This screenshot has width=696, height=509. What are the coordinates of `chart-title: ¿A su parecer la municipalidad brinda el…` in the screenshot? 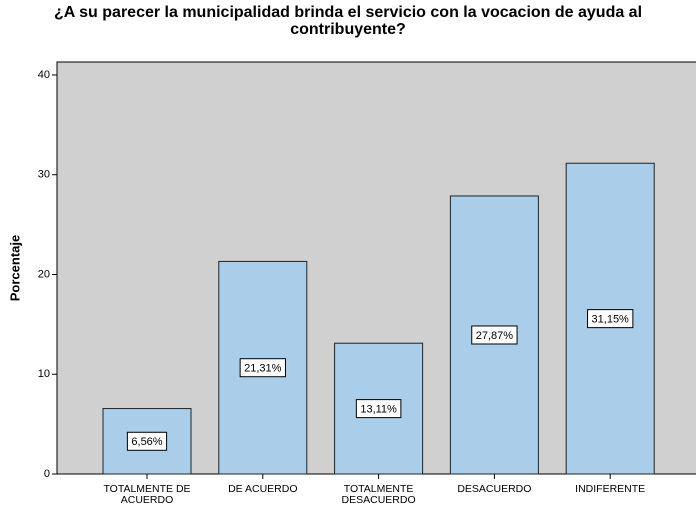 It's located at (348, 21).